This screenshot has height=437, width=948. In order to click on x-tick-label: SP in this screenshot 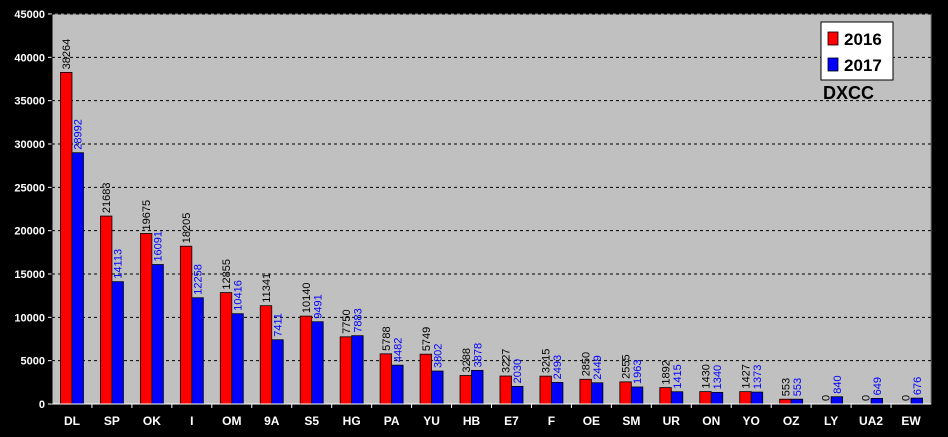, I will do `click(112, 421)`.